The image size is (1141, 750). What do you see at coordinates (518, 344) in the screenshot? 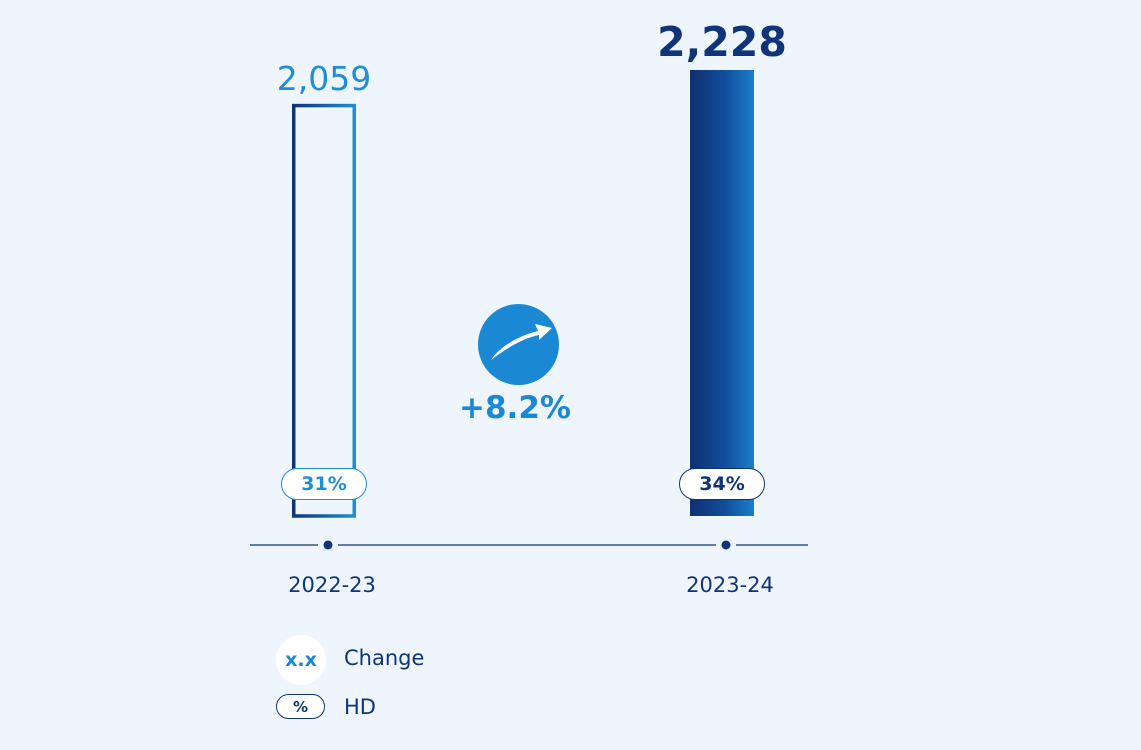
I see `trend-up-arrow-icon` at bounding box center [518, 344].